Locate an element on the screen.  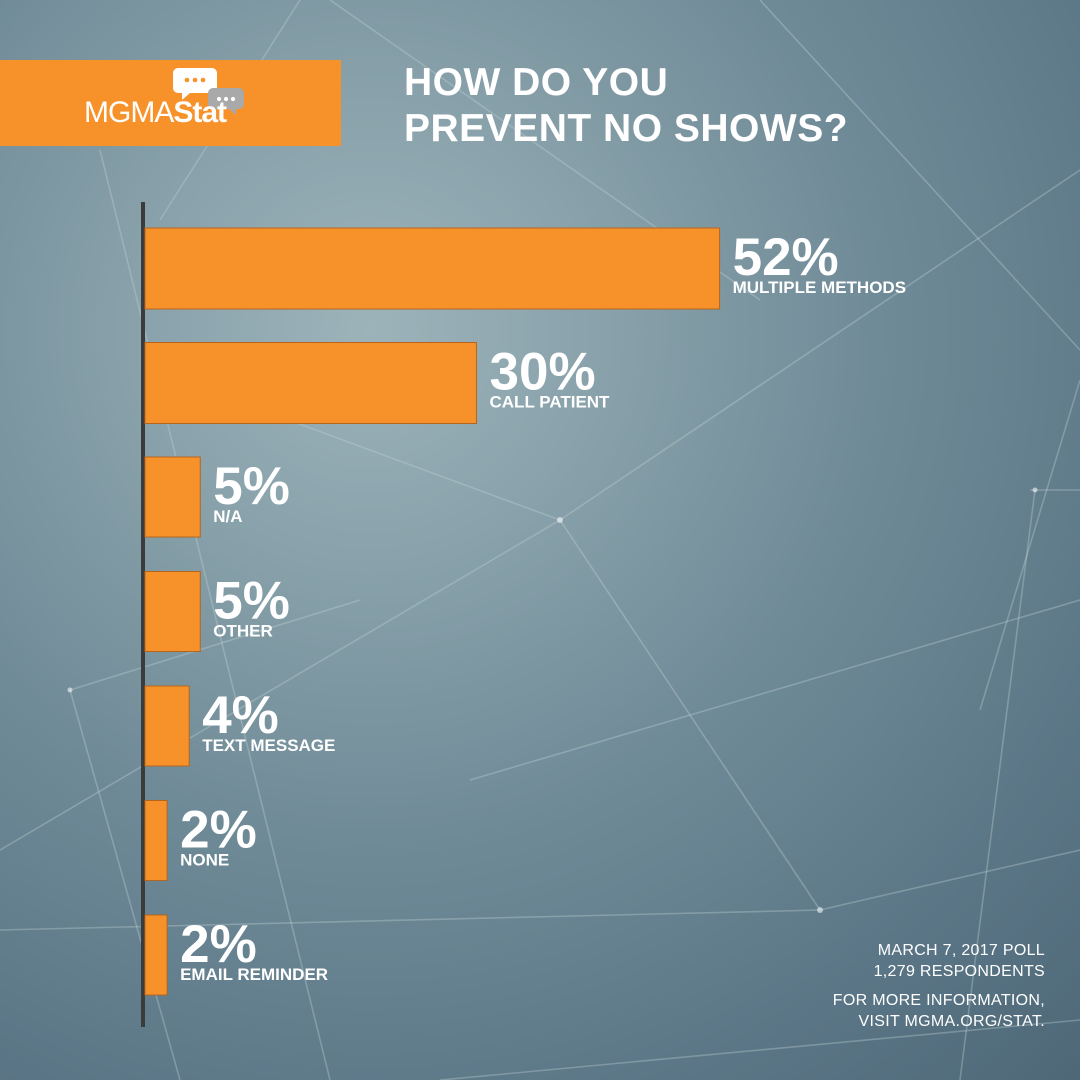
bar-category-label: CALL PATIENT is located at coordinates (550, 402).